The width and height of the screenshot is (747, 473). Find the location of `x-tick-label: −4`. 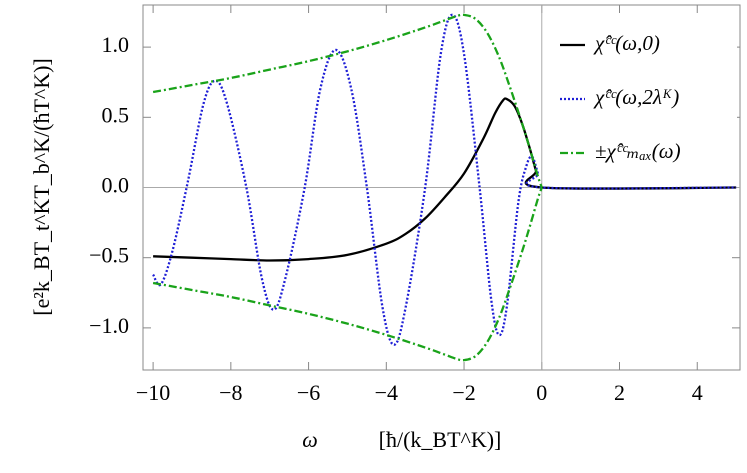

x-tick-label: −4 is located at coordinates (386, 392).